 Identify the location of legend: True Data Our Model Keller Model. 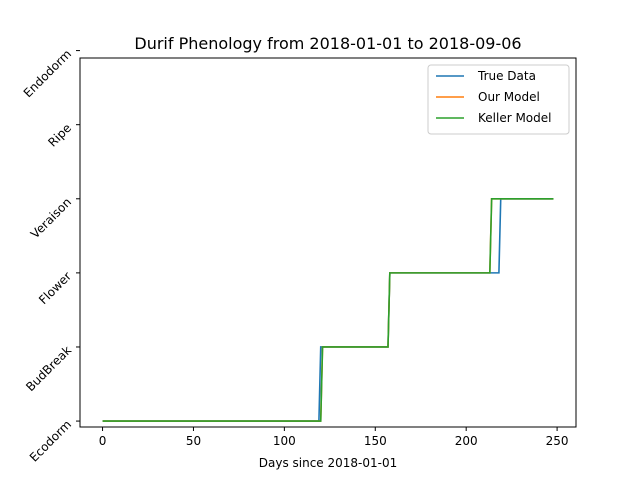
(498, 99).